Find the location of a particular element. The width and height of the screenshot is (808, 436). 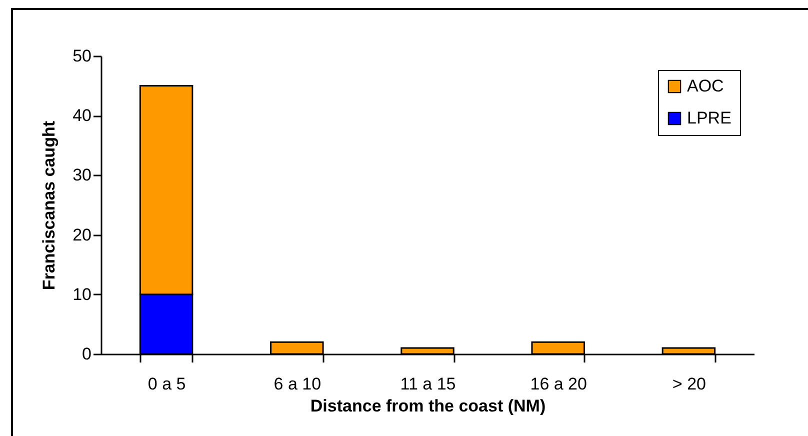

y-tick-label: 0 is located at coordinates (87, 354).